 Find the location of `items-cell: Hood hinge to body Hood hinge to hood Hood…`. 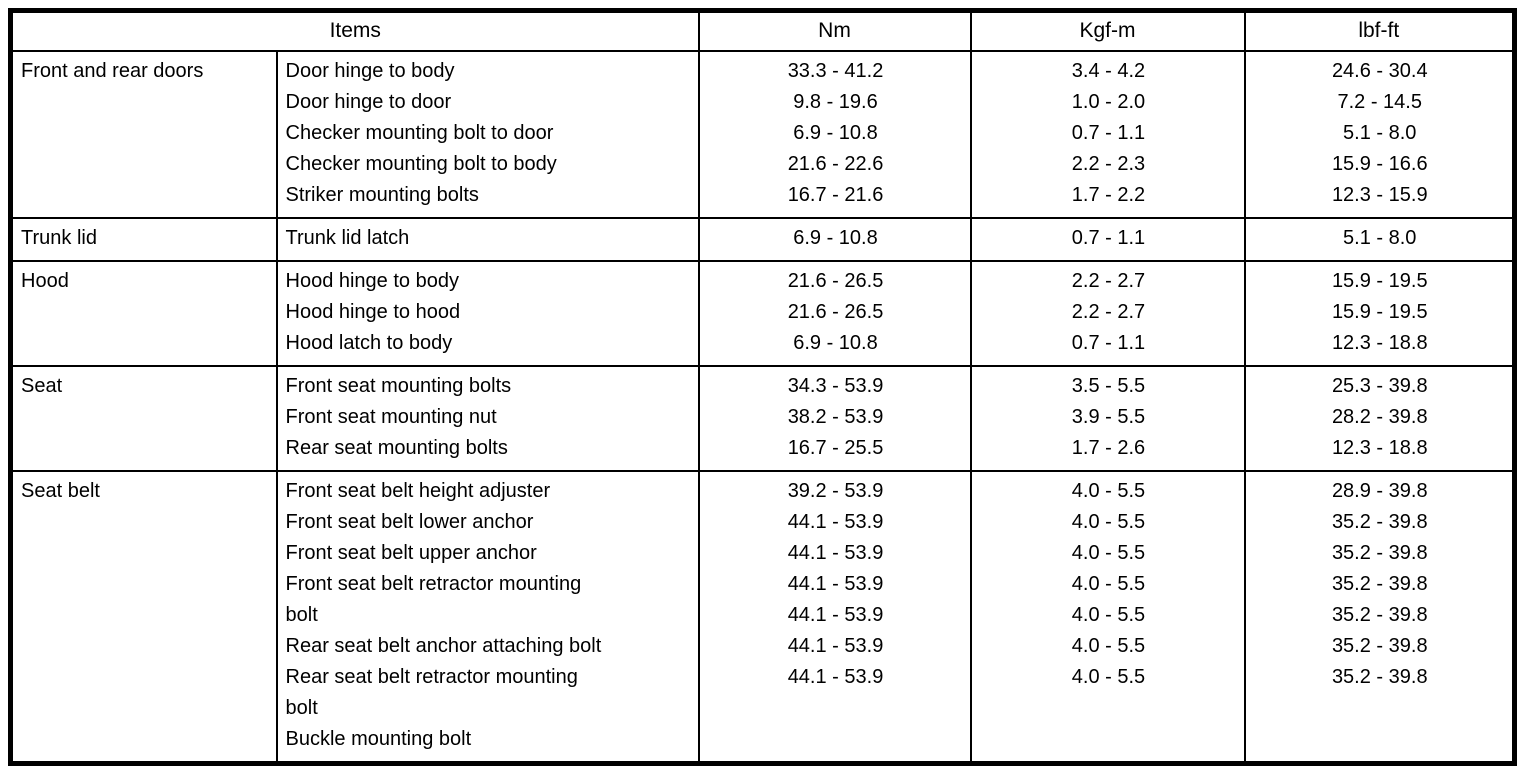

items-cell: Hood hinge to body Hood hinge to hood Hood… is located at coordinates (487, 313).